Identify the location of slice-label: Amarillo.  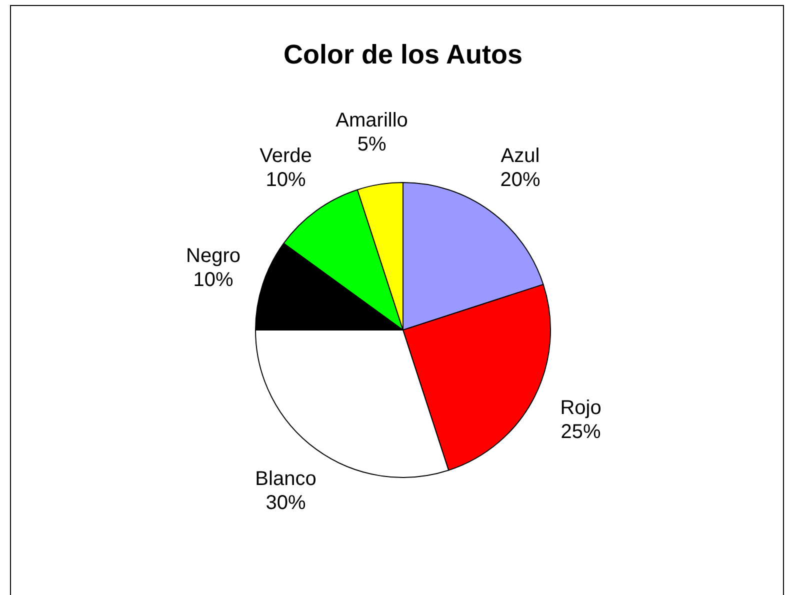
(372, 120).